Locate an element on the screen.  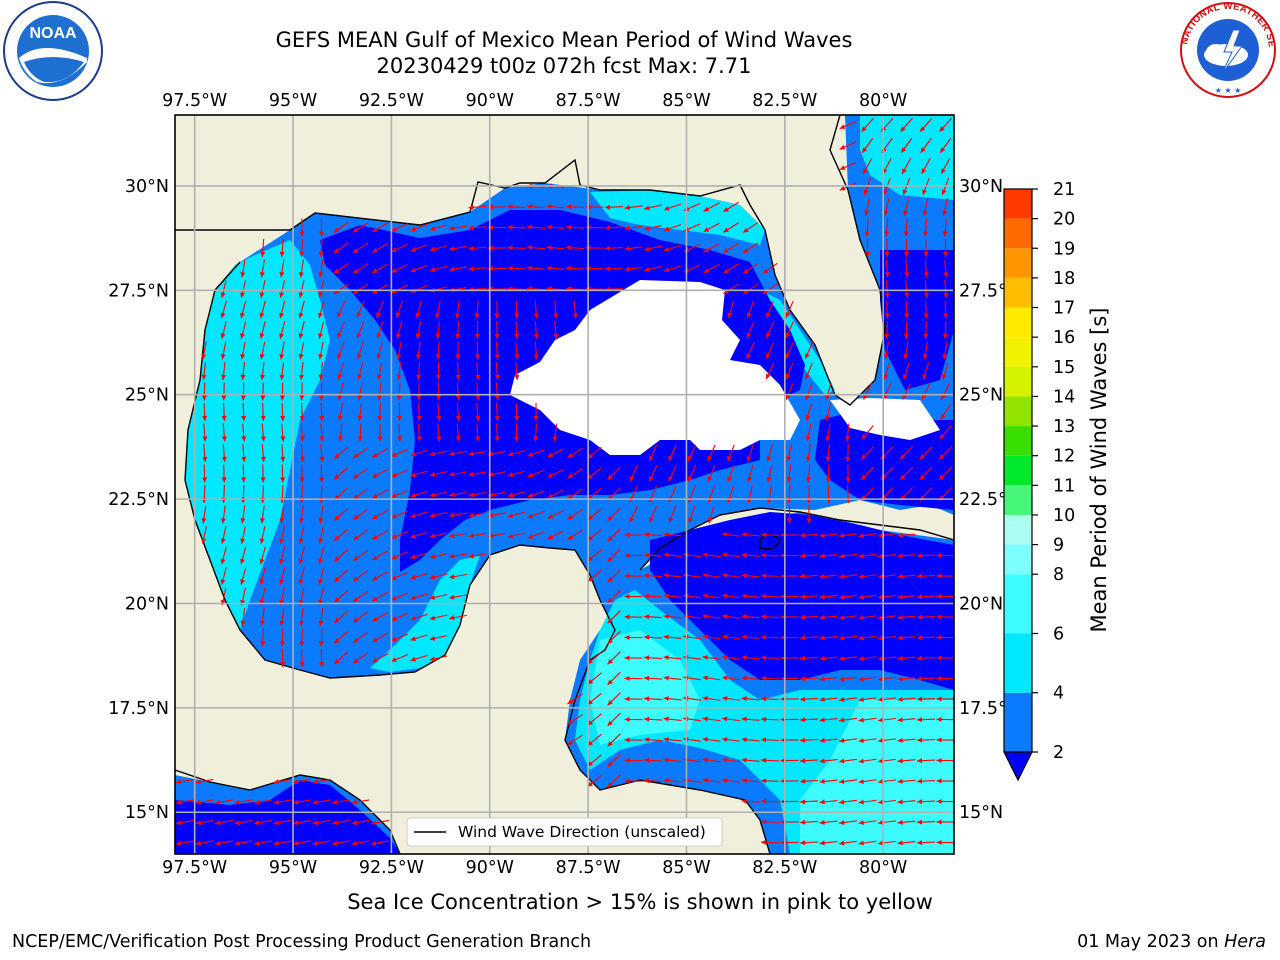
colorbar-tick-label-7: 12 is located at coordinates (1064, 457).